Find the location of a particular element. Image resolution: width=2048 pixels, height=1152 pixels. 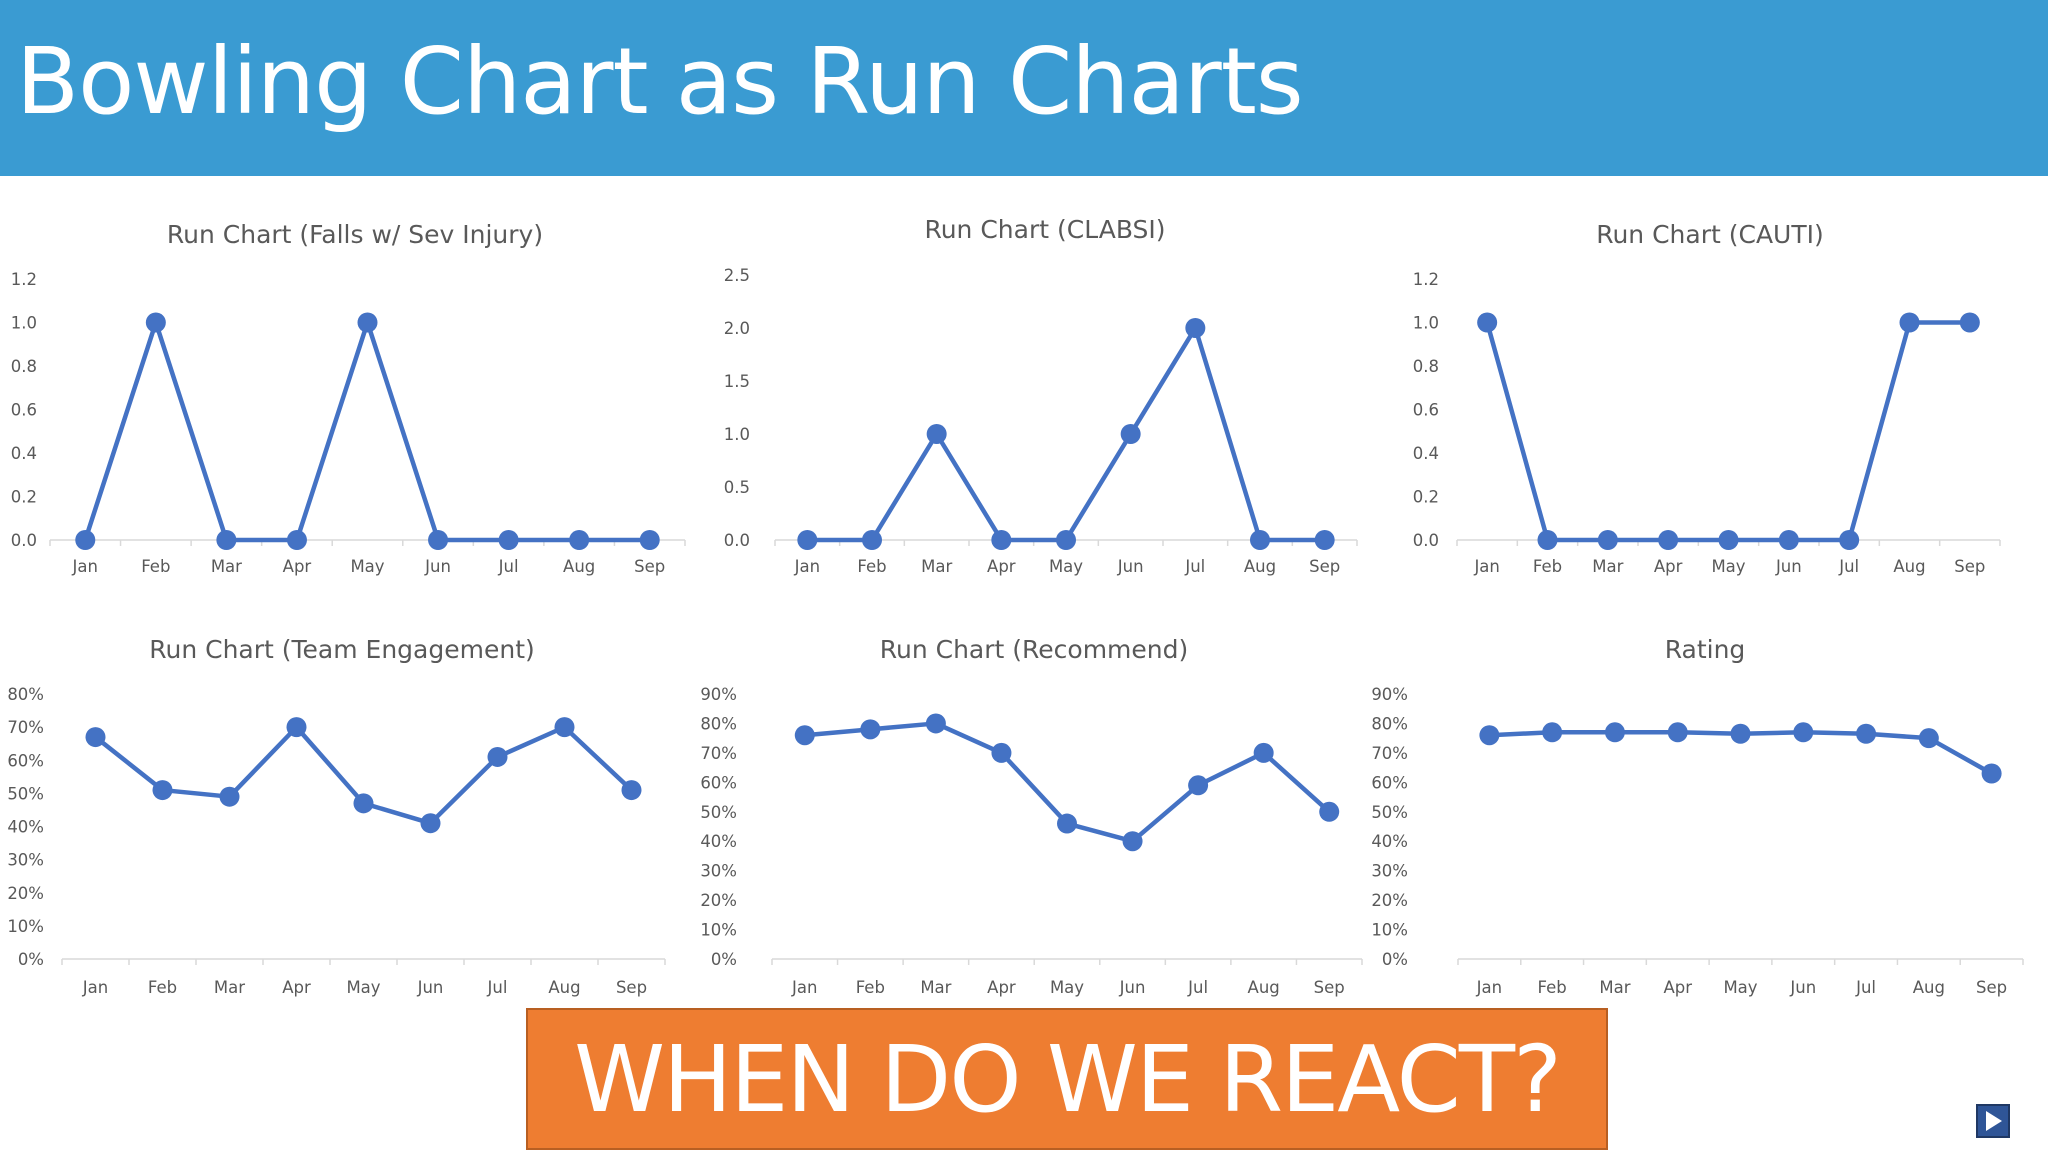

y-tick-label: 80% is located at coordinates (718, 723).